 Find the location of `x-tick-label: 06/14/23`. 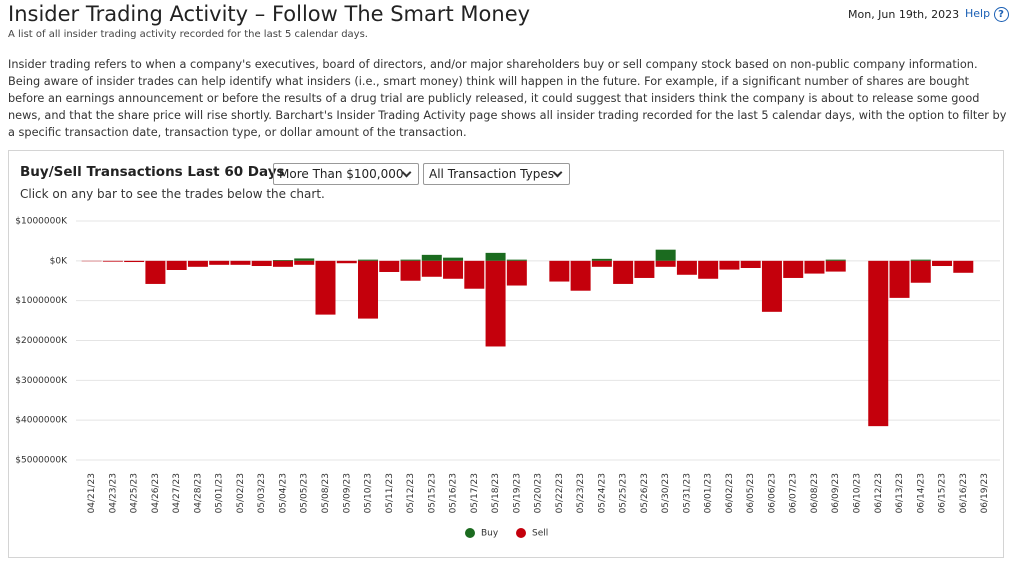

x-tick-label: 06/14/23 is located at coordinates (921, 493).